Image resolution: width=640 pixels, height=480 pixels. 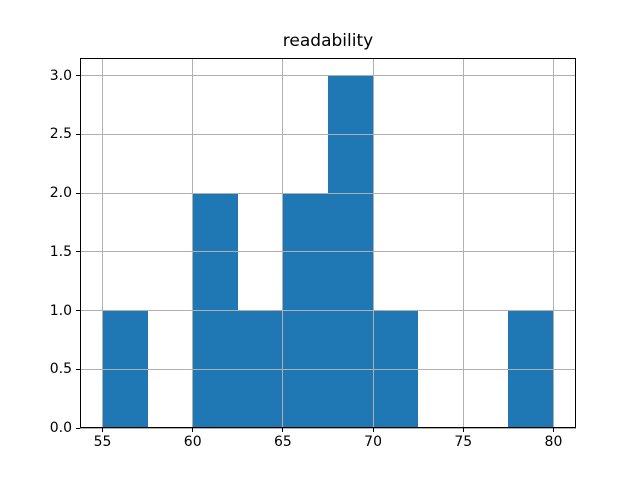 What do you see at coordinates (60, 134) in the screenshot?
I see `y-tick-label: 2.5` at bounding box center [60, 134].